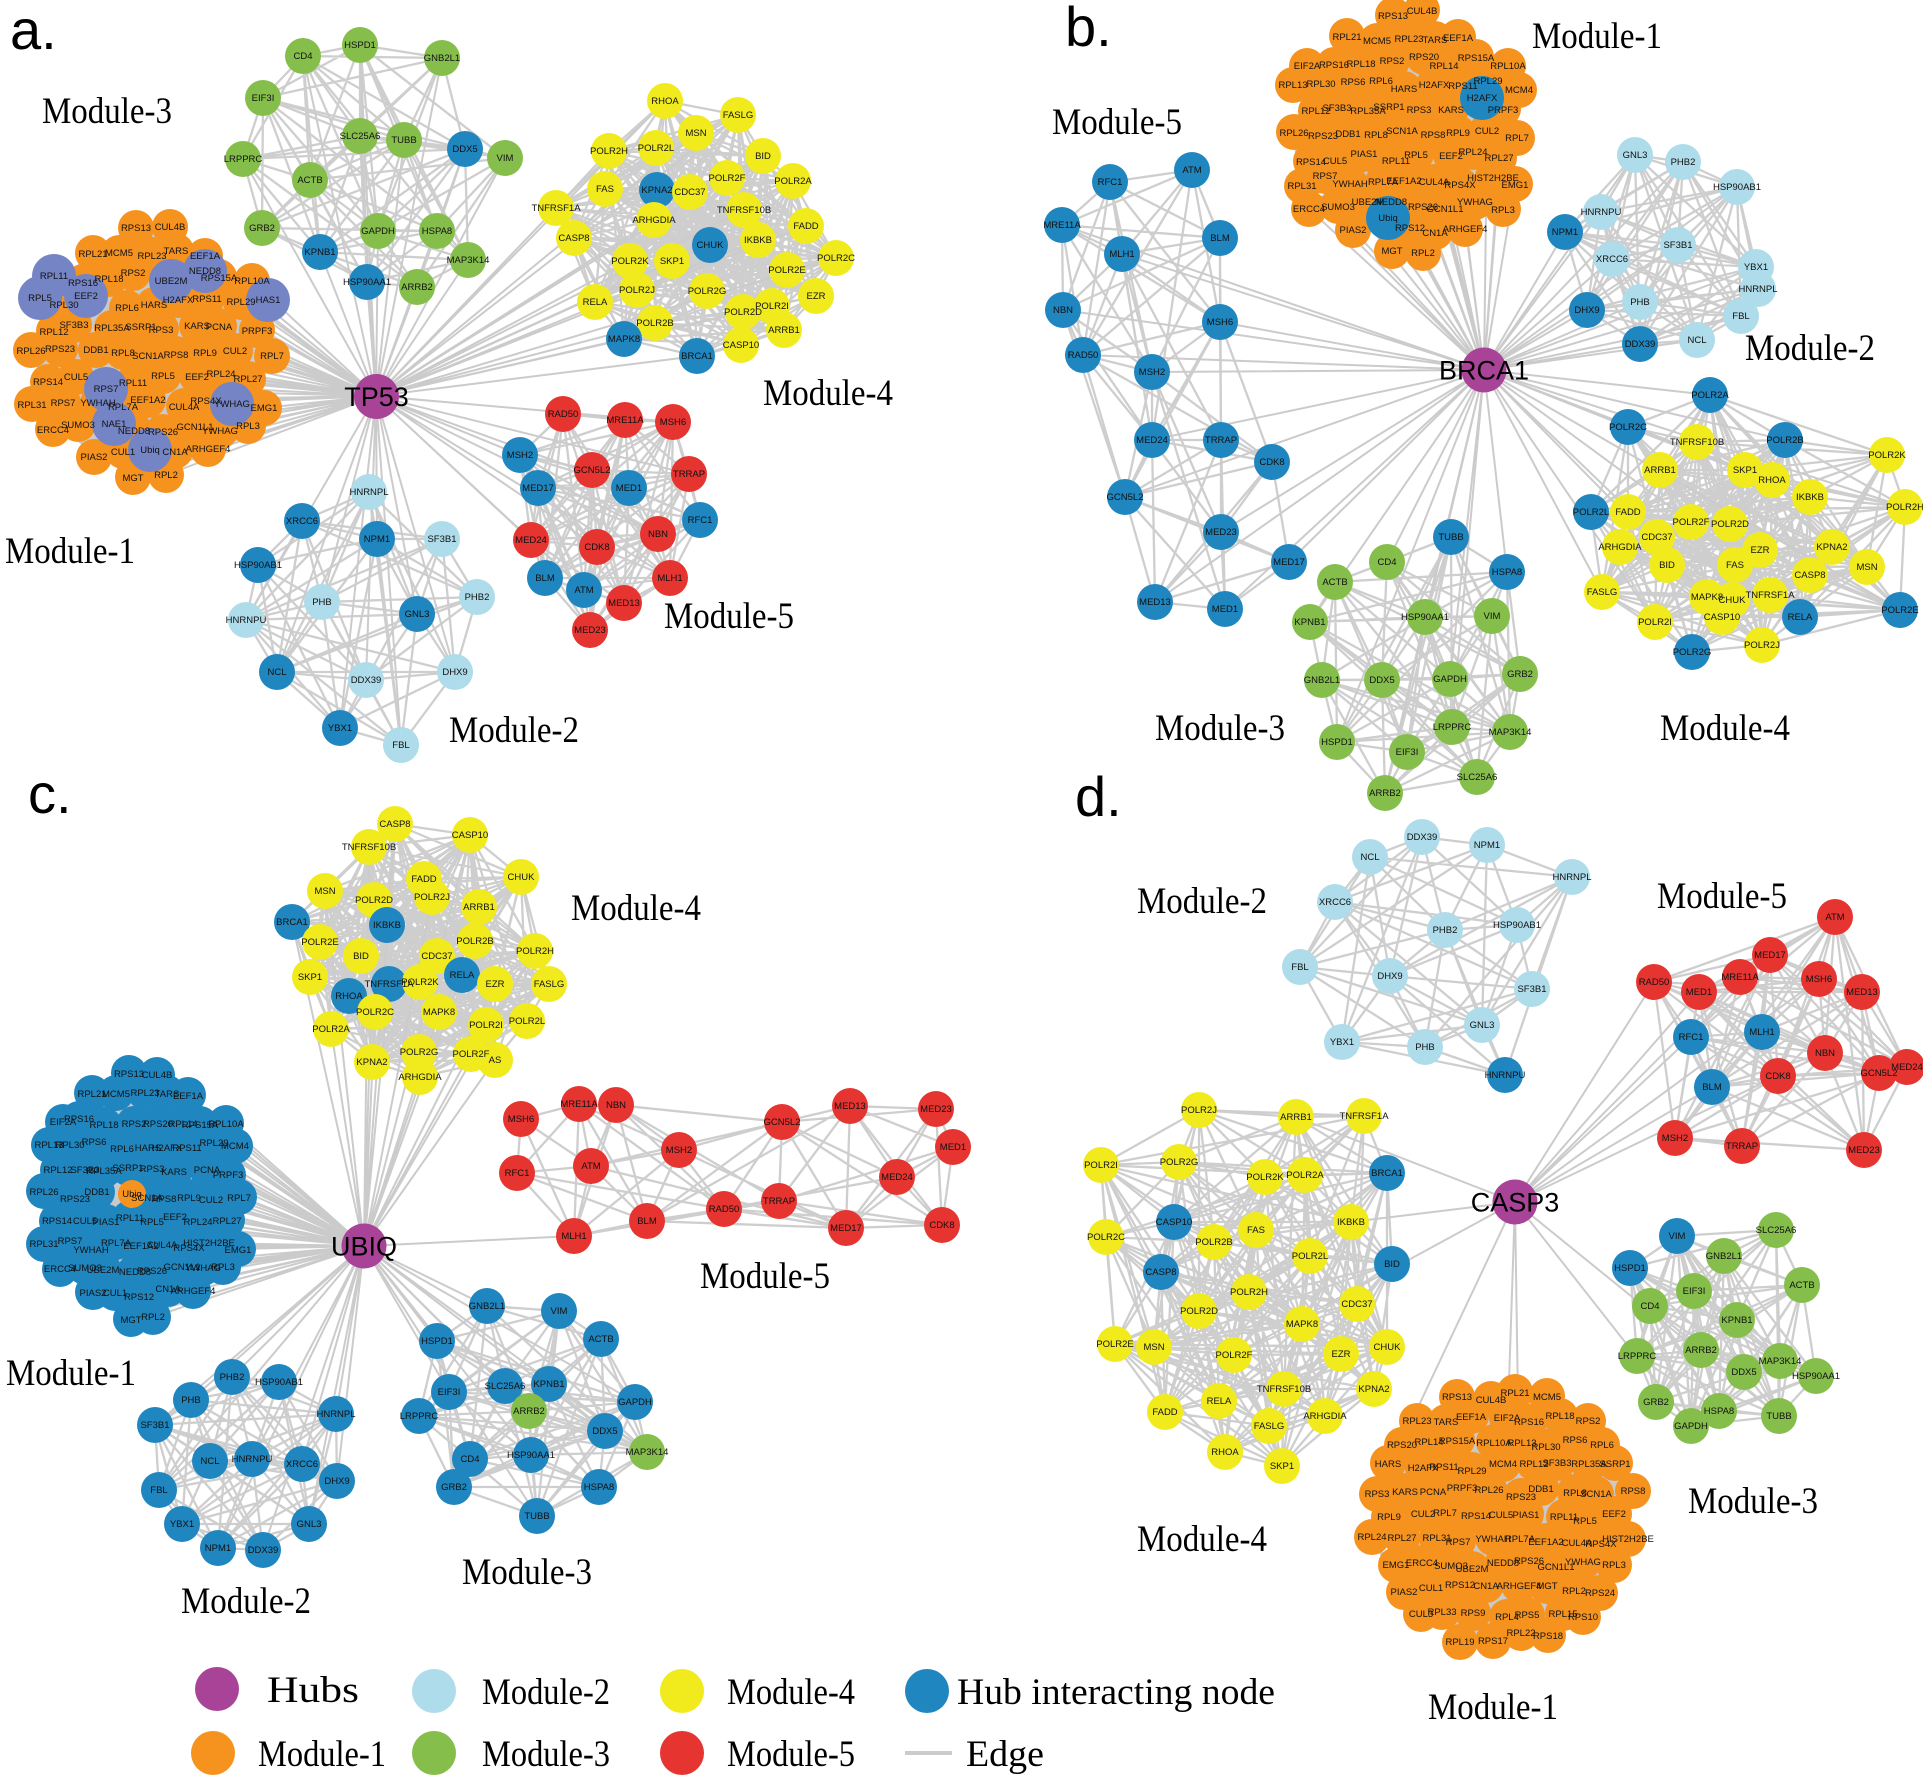 The width and height of the screenshot is (1923, 1780). Describe the element at coordinates (1575, 1440) in the screenshot. I see `svg-text: RPS6` at that location.